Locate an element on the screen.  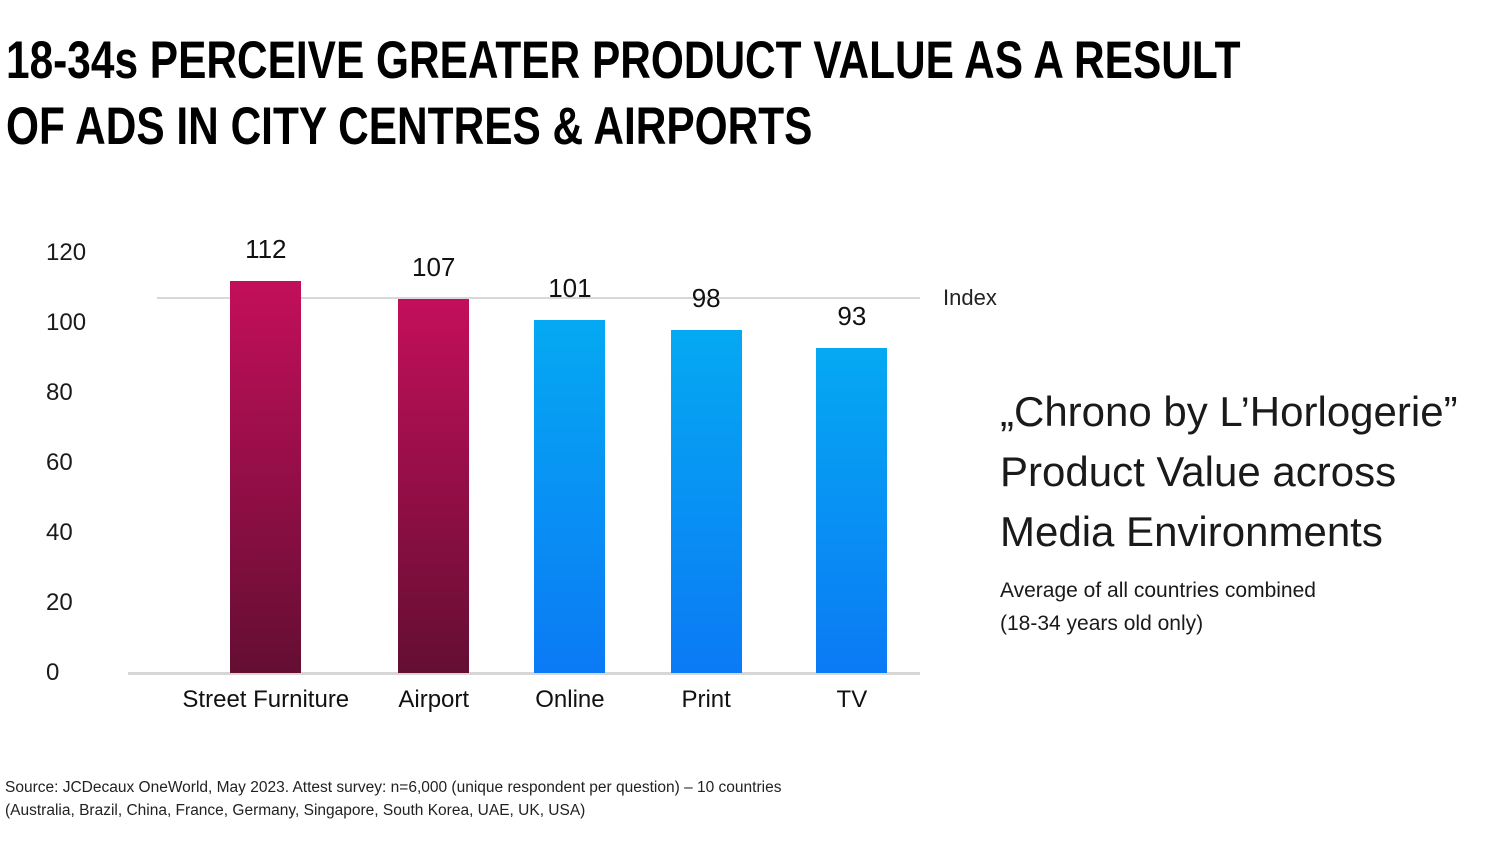
annotation-subtext-line-2: (18-34 years old only) is located at coordinates (1102, 623).